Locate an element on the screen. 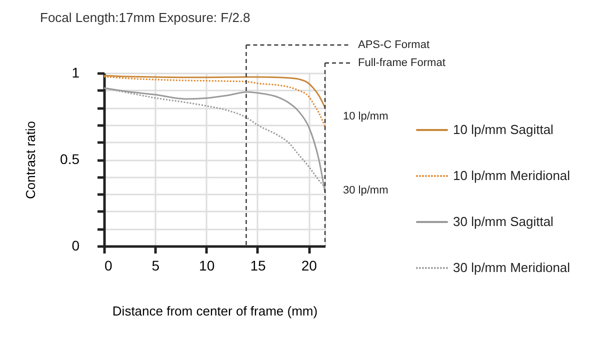 The height and width of the screenshot is (338, 606). x-tick-label: 0 is located at coordinates (108, 266).